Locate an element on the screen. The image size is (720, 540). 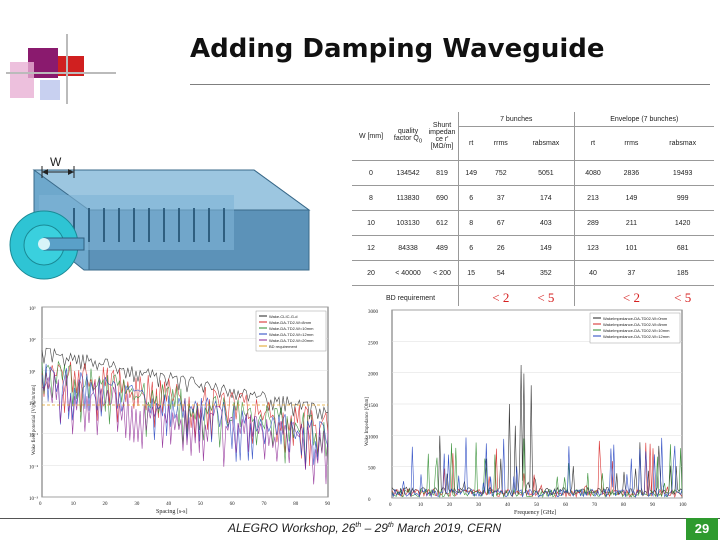
table-cell: 67 is located at coordinates (501, 223).